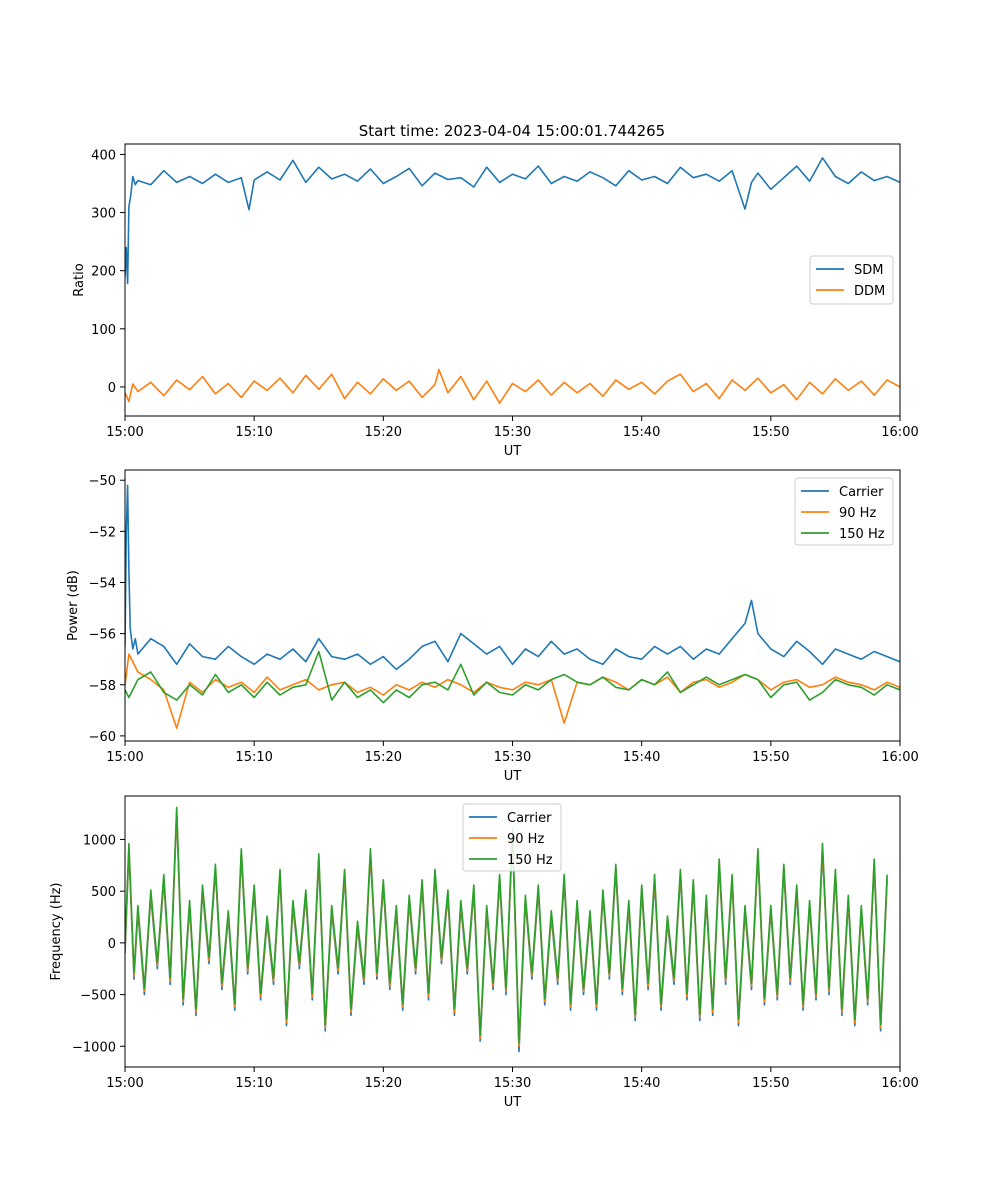  Describe the element at coordinates (513, 451) in the screenshot. I see `ratio-x-axis-label: UT` at that location.